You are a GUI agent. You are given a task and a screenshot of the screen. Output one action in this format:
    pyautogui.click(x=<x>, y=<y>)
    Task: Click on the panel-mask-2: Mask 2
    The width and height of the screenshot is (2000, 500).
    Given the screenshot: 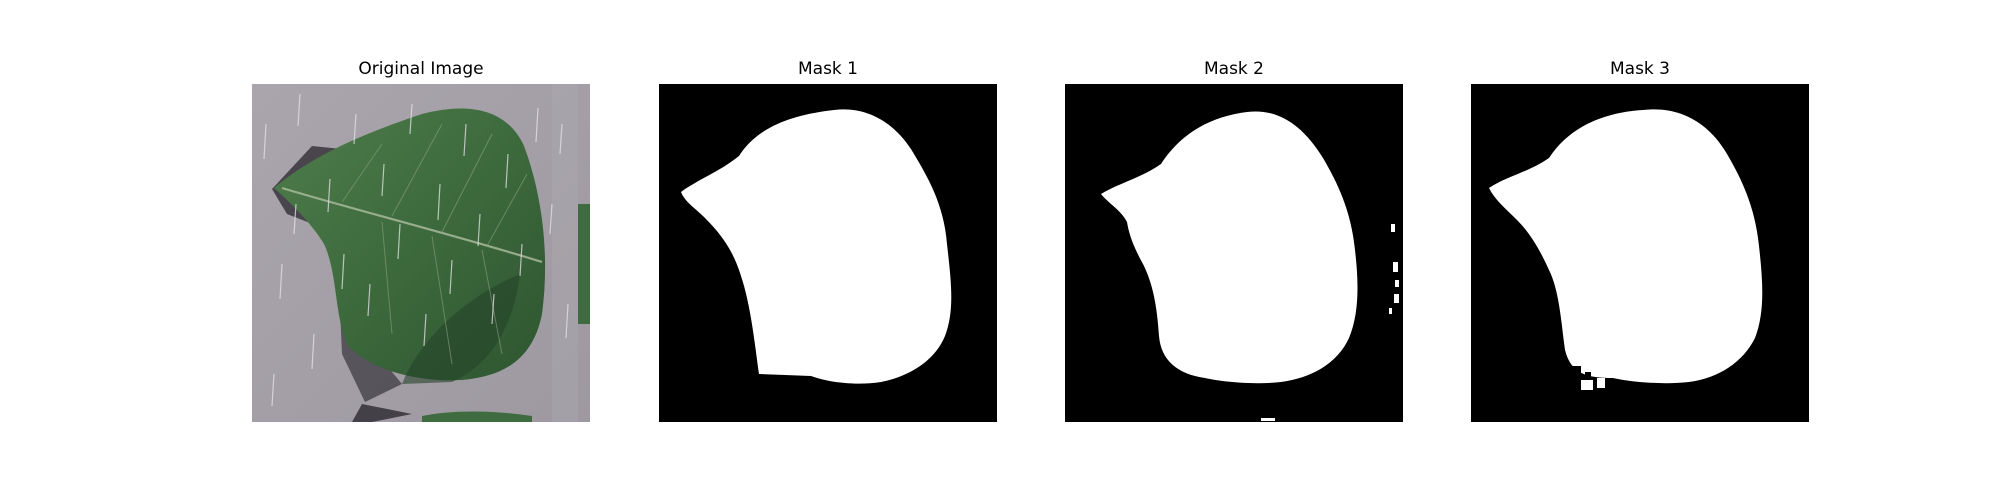 What is the action you would take?
    pyautogui.click(x=1234, y=247)
    